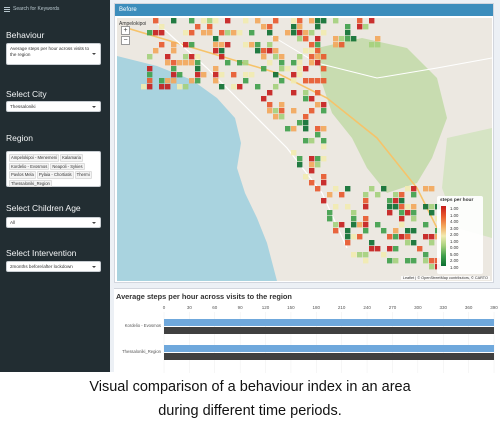 Image resolution: width=500 pixels, height=428 pixels. What do you see at coordinates (31, 9) in the screenshot?
I see `sidebar-toggle: Search for Keywords` at bounding box center [31, 9].